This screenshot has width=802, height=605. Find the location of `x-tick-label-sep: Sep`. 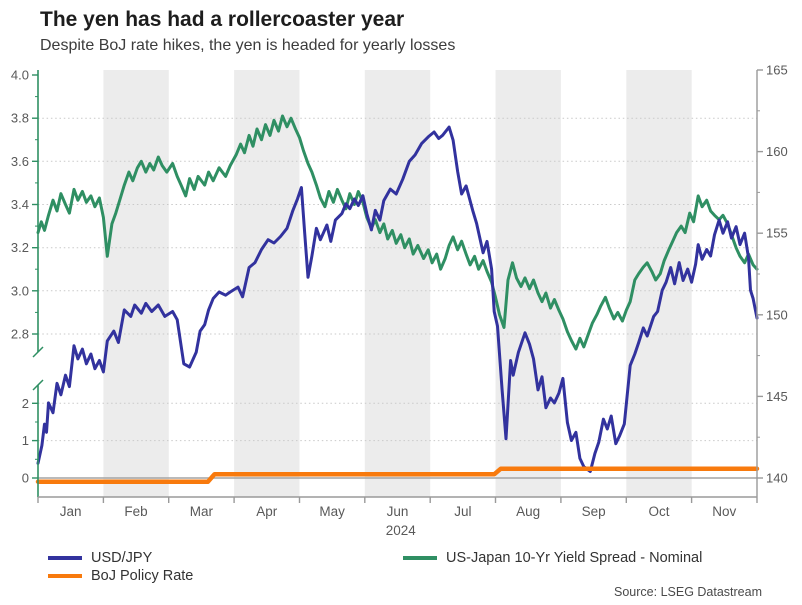

x-tick-label-sep: Sep is located at coordinates (594, 511).